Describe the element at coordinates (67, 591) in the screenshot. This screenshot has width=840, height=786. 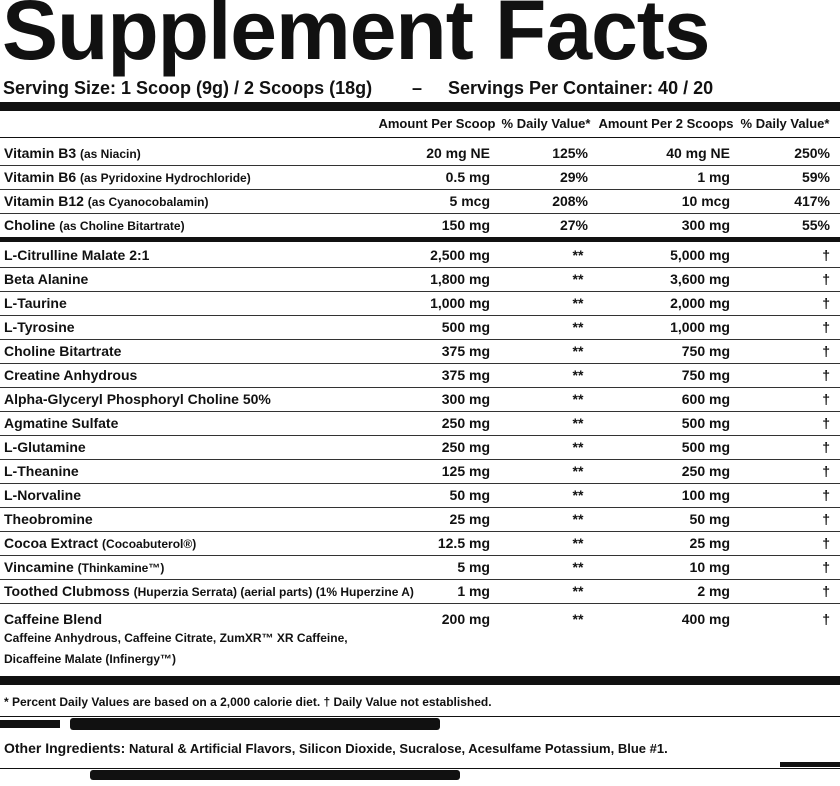
I see `name: Toothed Clubmoss` at that location.